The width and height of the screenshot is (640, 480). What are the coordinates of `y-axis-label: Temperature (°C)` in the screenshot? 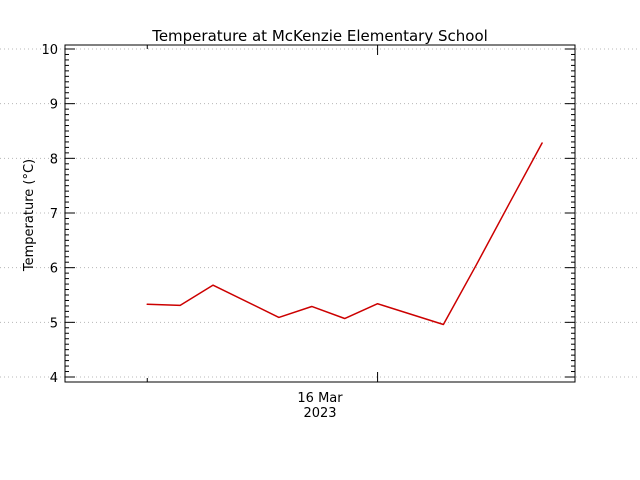 It's located at (29, 215).